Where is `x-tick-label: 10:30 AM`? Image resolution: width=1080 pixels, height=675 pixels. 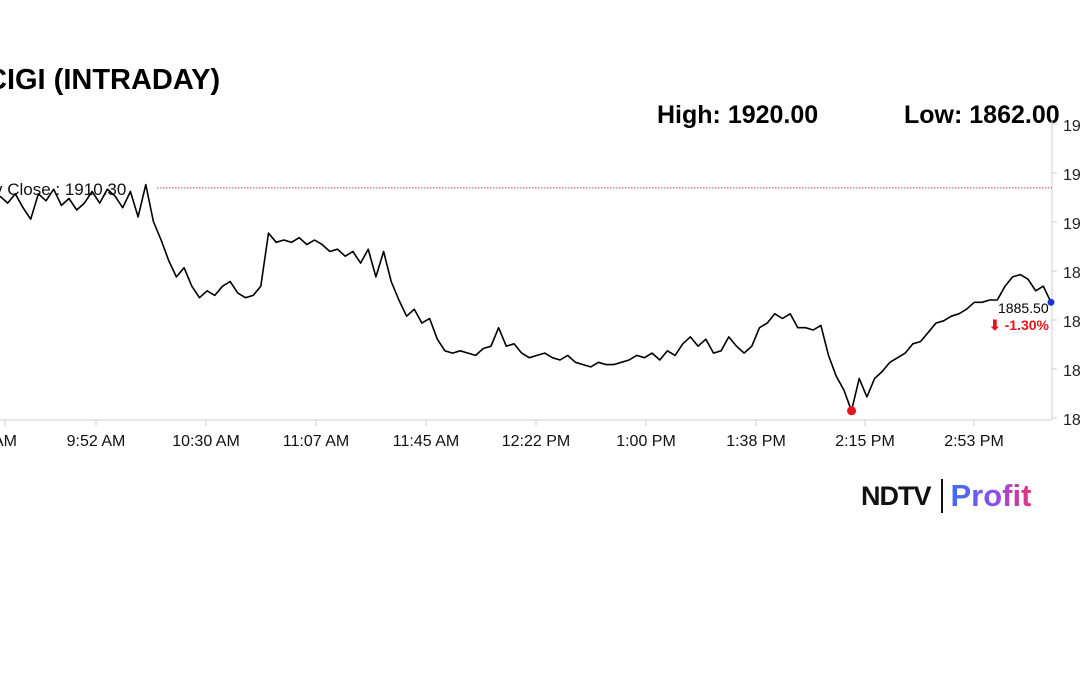
x-tick-label: 10:30 AM is located at coordinates (206, 441).